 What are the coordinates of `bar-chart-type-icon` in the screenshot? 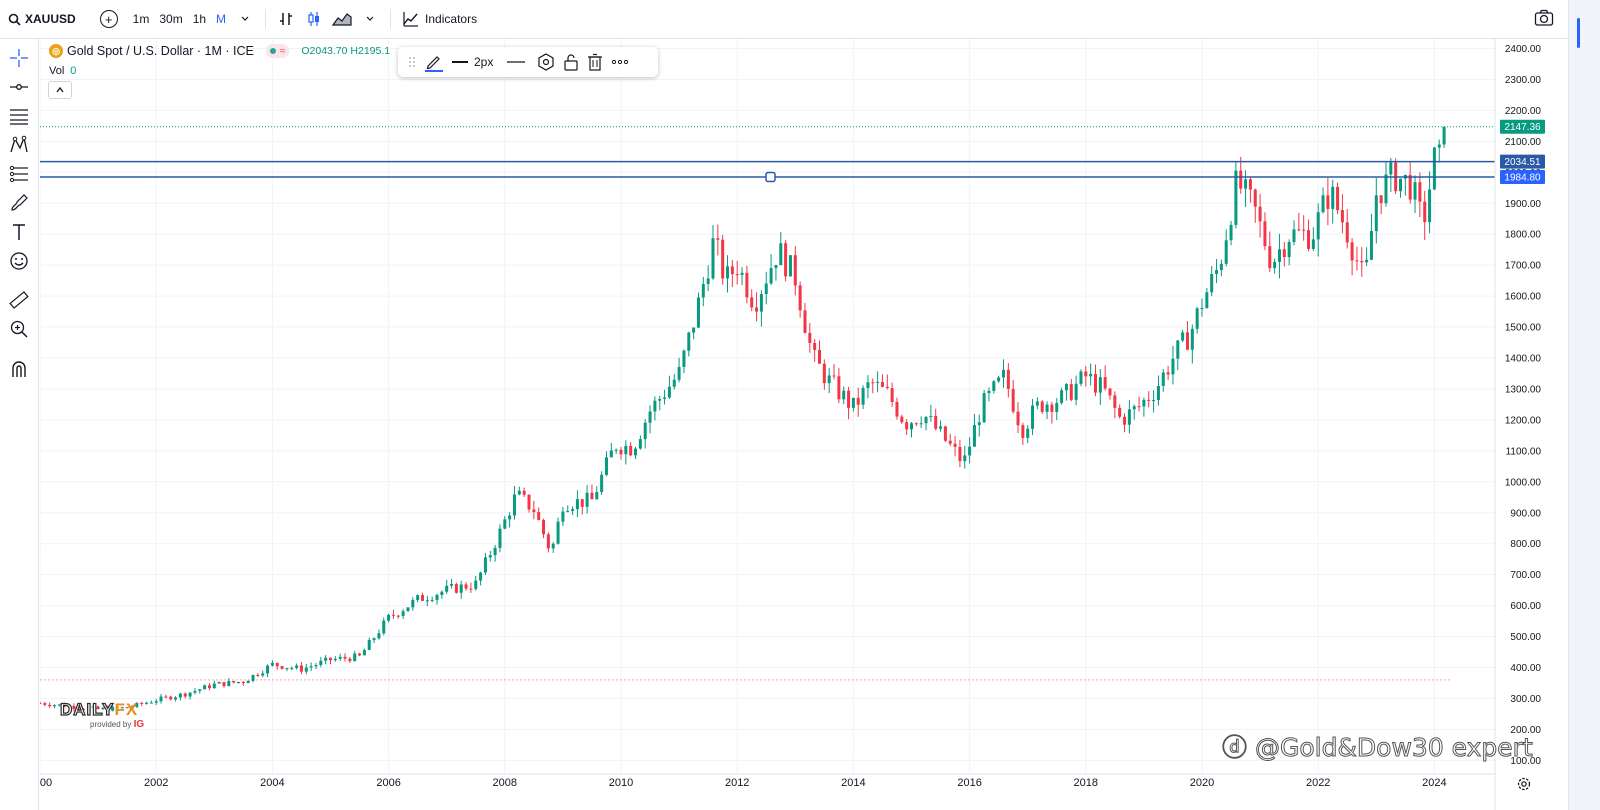 It's located at (286, 19).